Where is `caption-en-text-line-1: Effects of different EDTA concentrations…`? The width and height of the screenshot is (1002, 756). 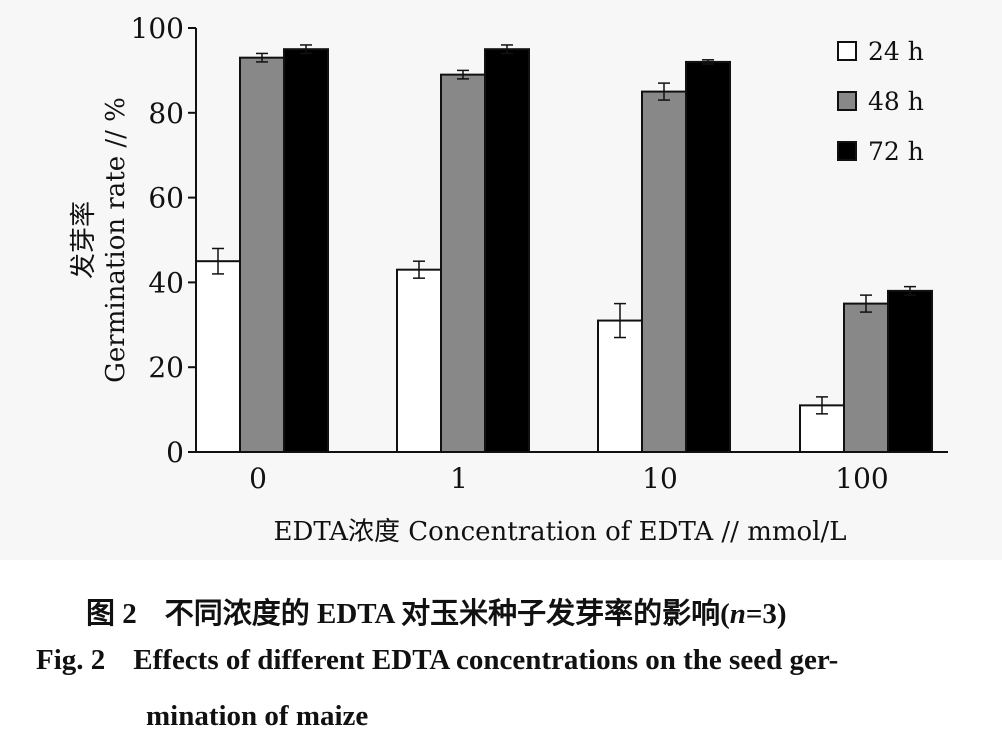
caption-en-text-line-1: Effects of different EDTA concentrations… is located at coordinates (486, 660).